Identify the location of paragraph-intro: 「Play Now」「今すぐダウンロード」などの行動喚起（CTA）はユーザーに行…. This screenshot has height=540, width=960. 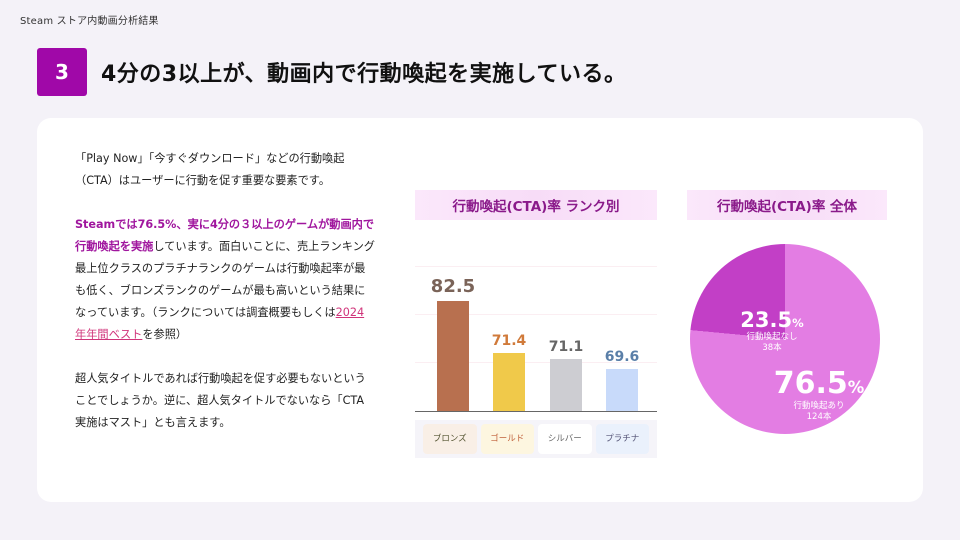
(210, 169).